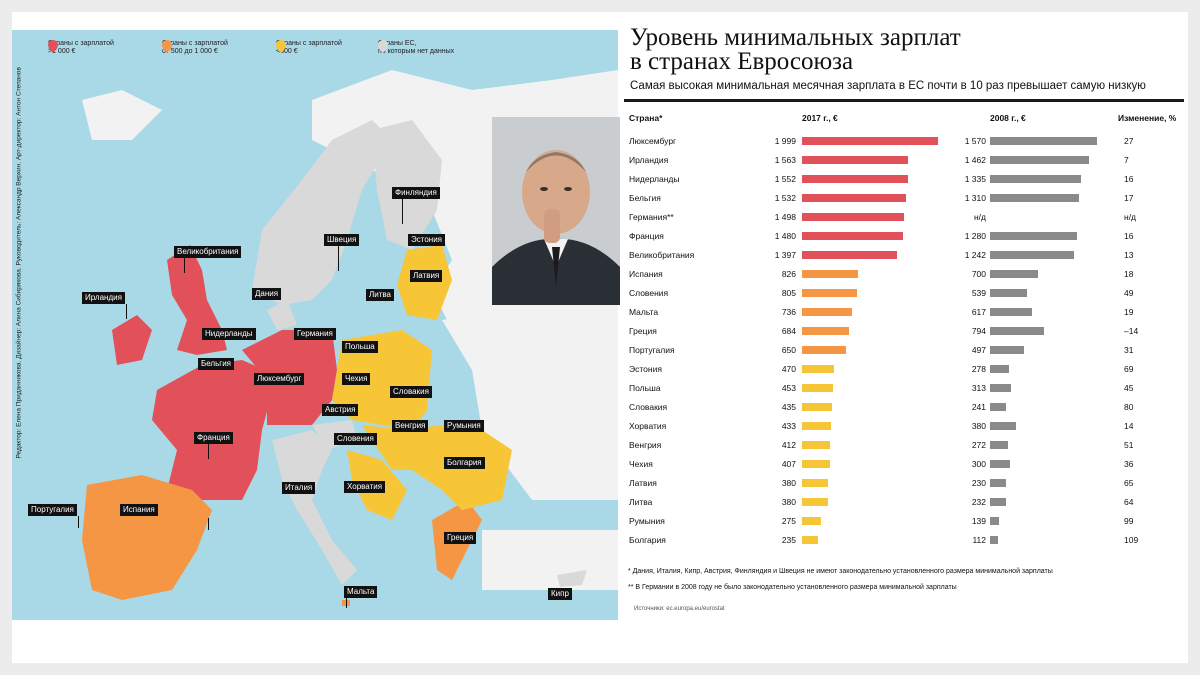  I want to click on value-change: 19, so click(1129, 312).